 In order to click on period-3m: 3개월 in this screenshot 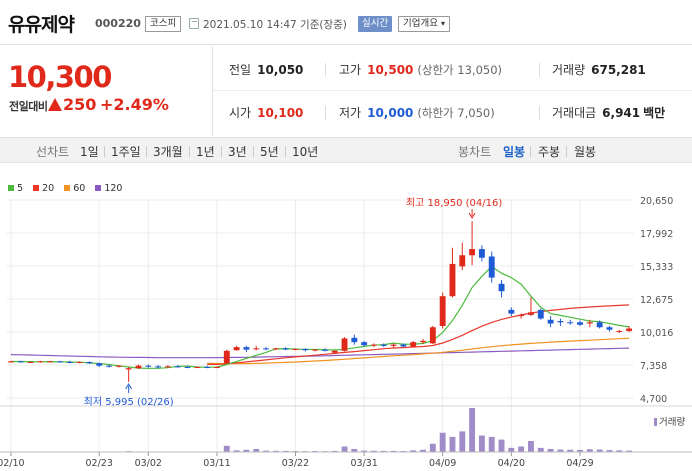, I will do `click(168, 152)`.